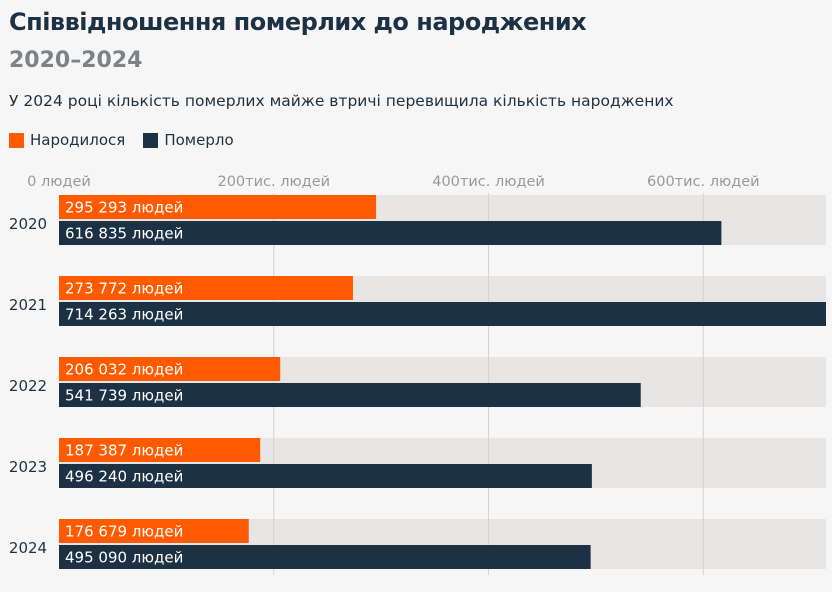 This screenshot has width=832, height=592. Describe the element at coordinates (350, 395) in the screenshot. I see `bar-died-2022` at that location.